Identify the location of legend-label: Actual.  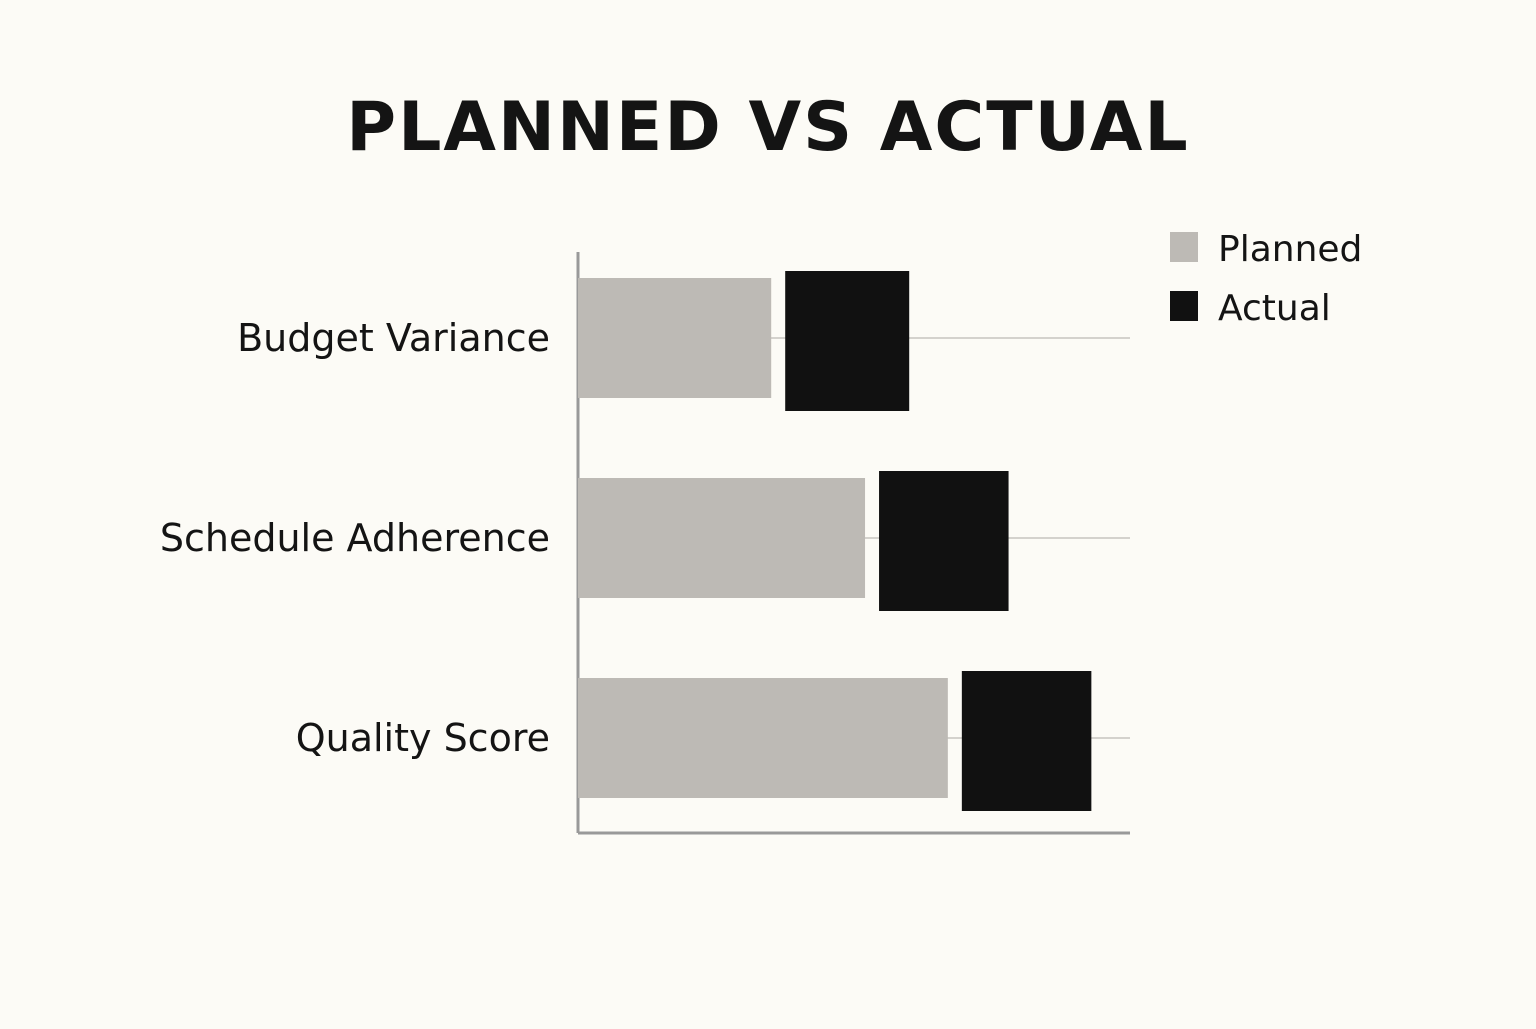
(1274, 308).